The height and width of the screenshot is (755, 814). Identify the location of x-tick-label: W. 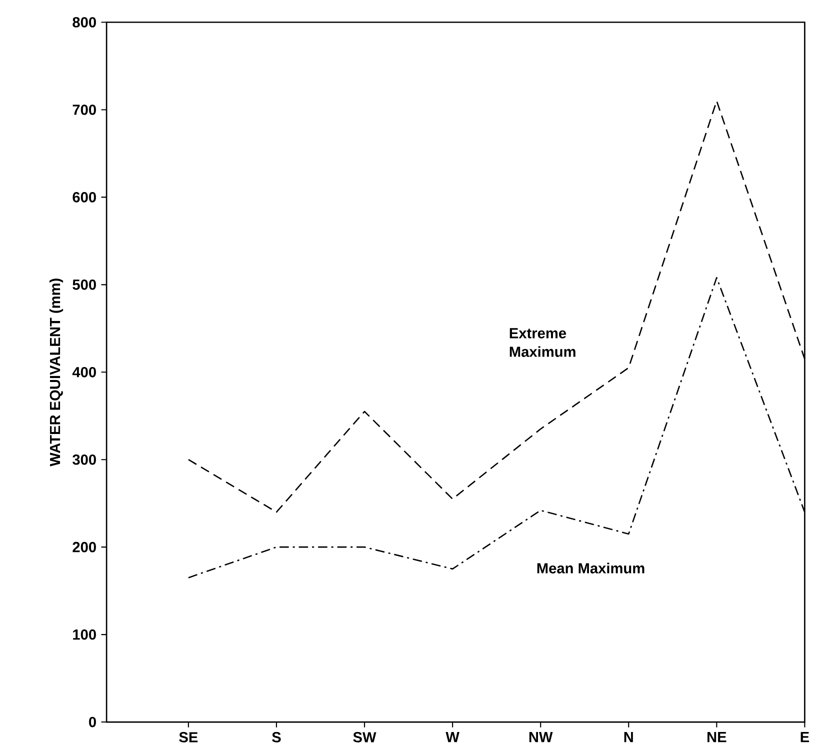
(453, 737).